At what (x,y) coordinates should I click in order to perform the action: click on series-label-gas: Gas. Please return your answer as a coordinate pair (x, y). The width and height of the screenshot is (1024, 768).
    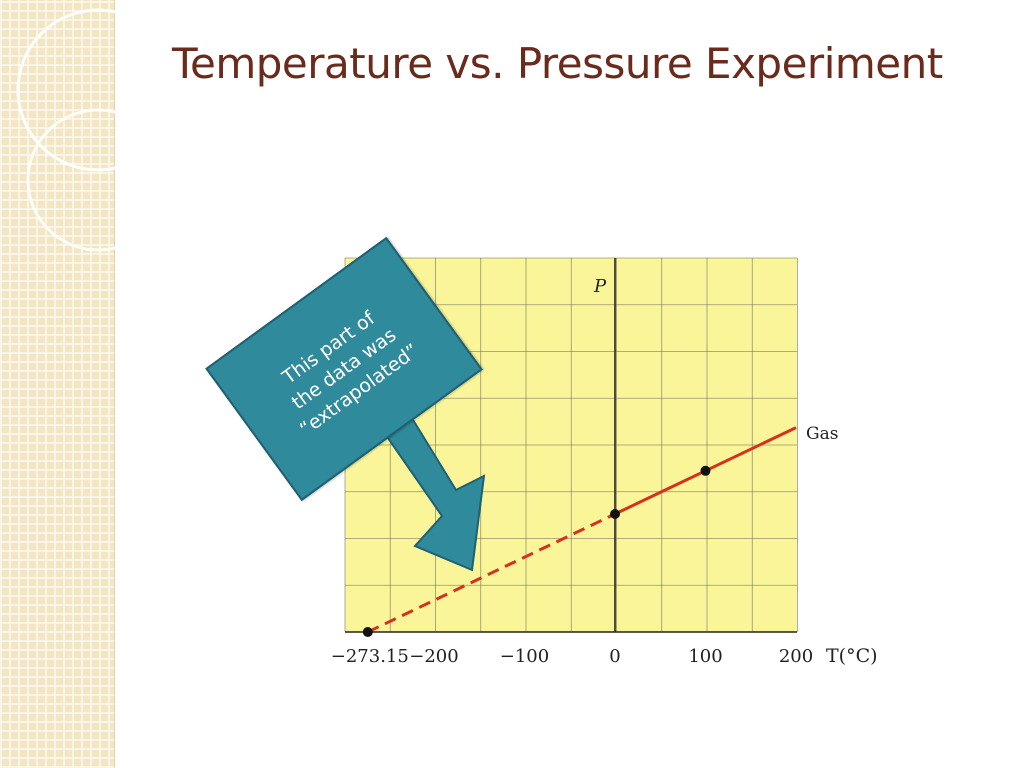
    Looking at the image, I should click on (822, 434).